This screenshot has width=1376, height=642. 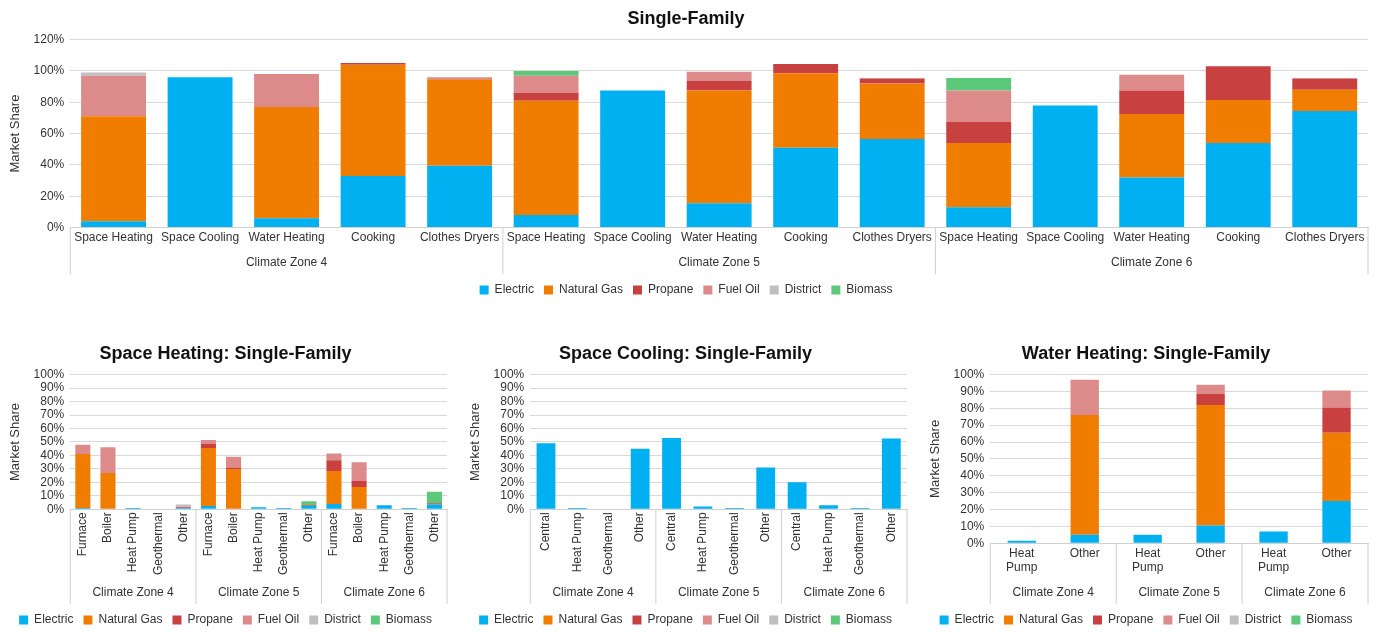 I want to click on y-tick-label: 120%, so click(x=49, y=38).